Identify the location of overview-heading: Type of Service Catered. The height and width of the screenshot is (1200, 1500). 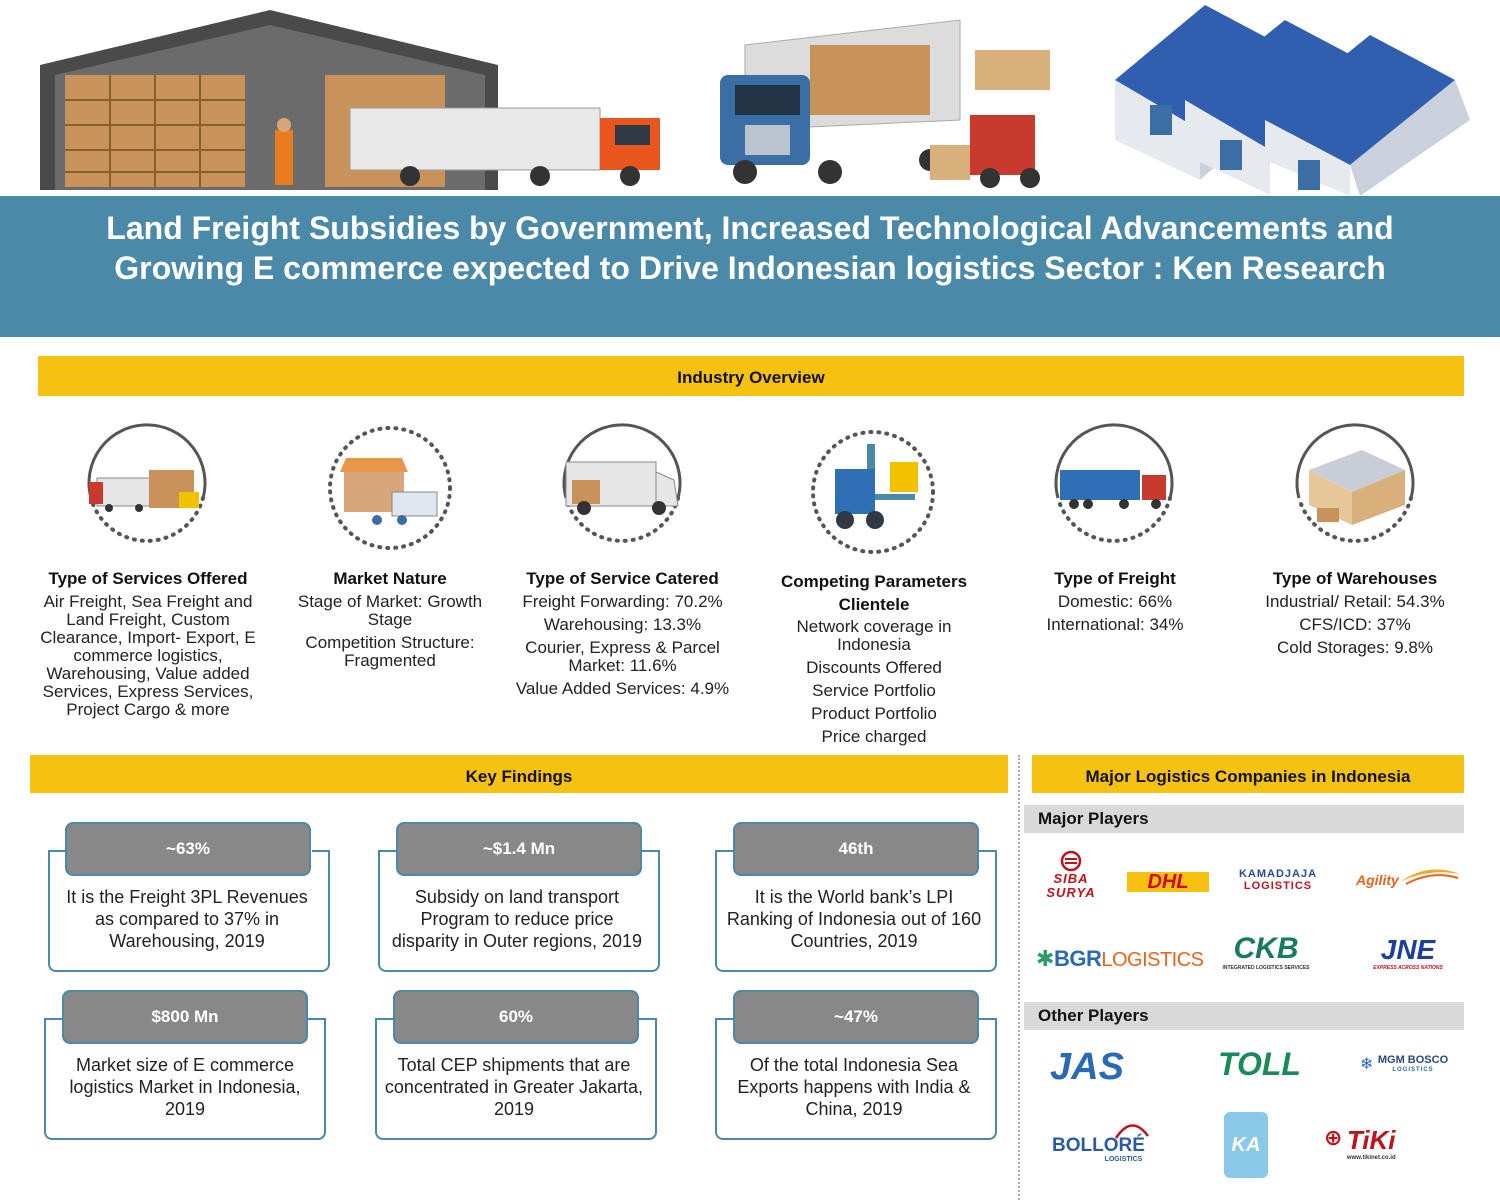
(622, 578).